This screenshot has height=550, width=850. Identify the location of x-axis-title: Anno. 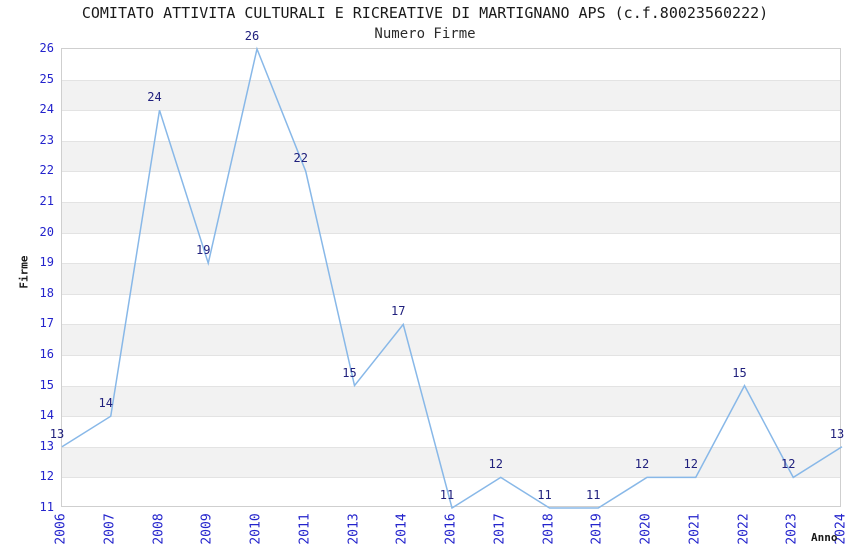
(824, 537).